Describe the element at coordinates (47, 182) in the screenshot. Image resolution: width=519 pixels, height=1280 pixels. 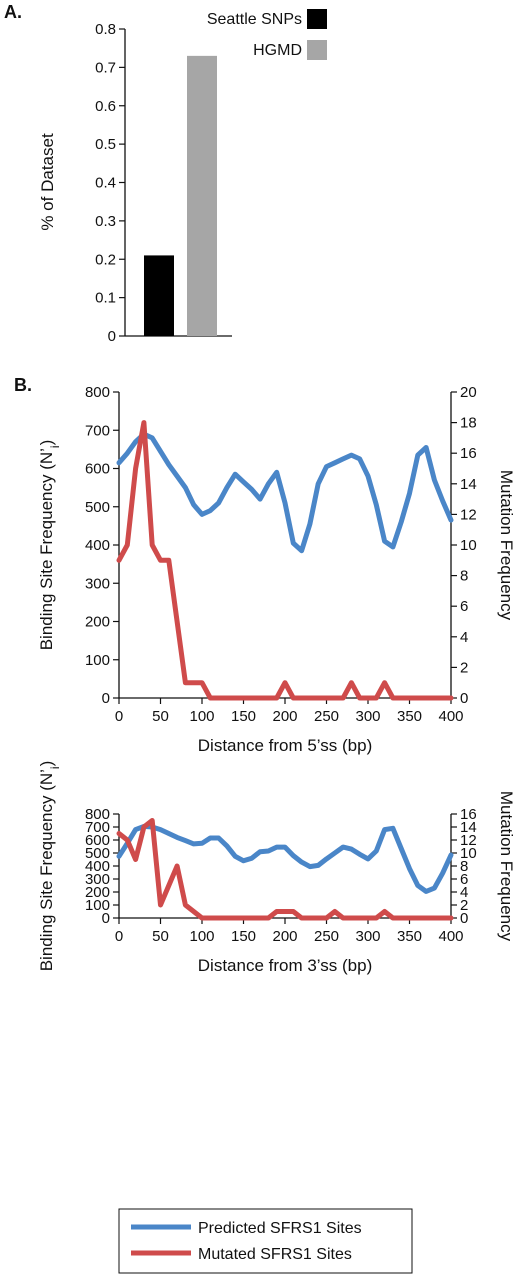
I see `y-axis-title: % of Dataset` at that location.